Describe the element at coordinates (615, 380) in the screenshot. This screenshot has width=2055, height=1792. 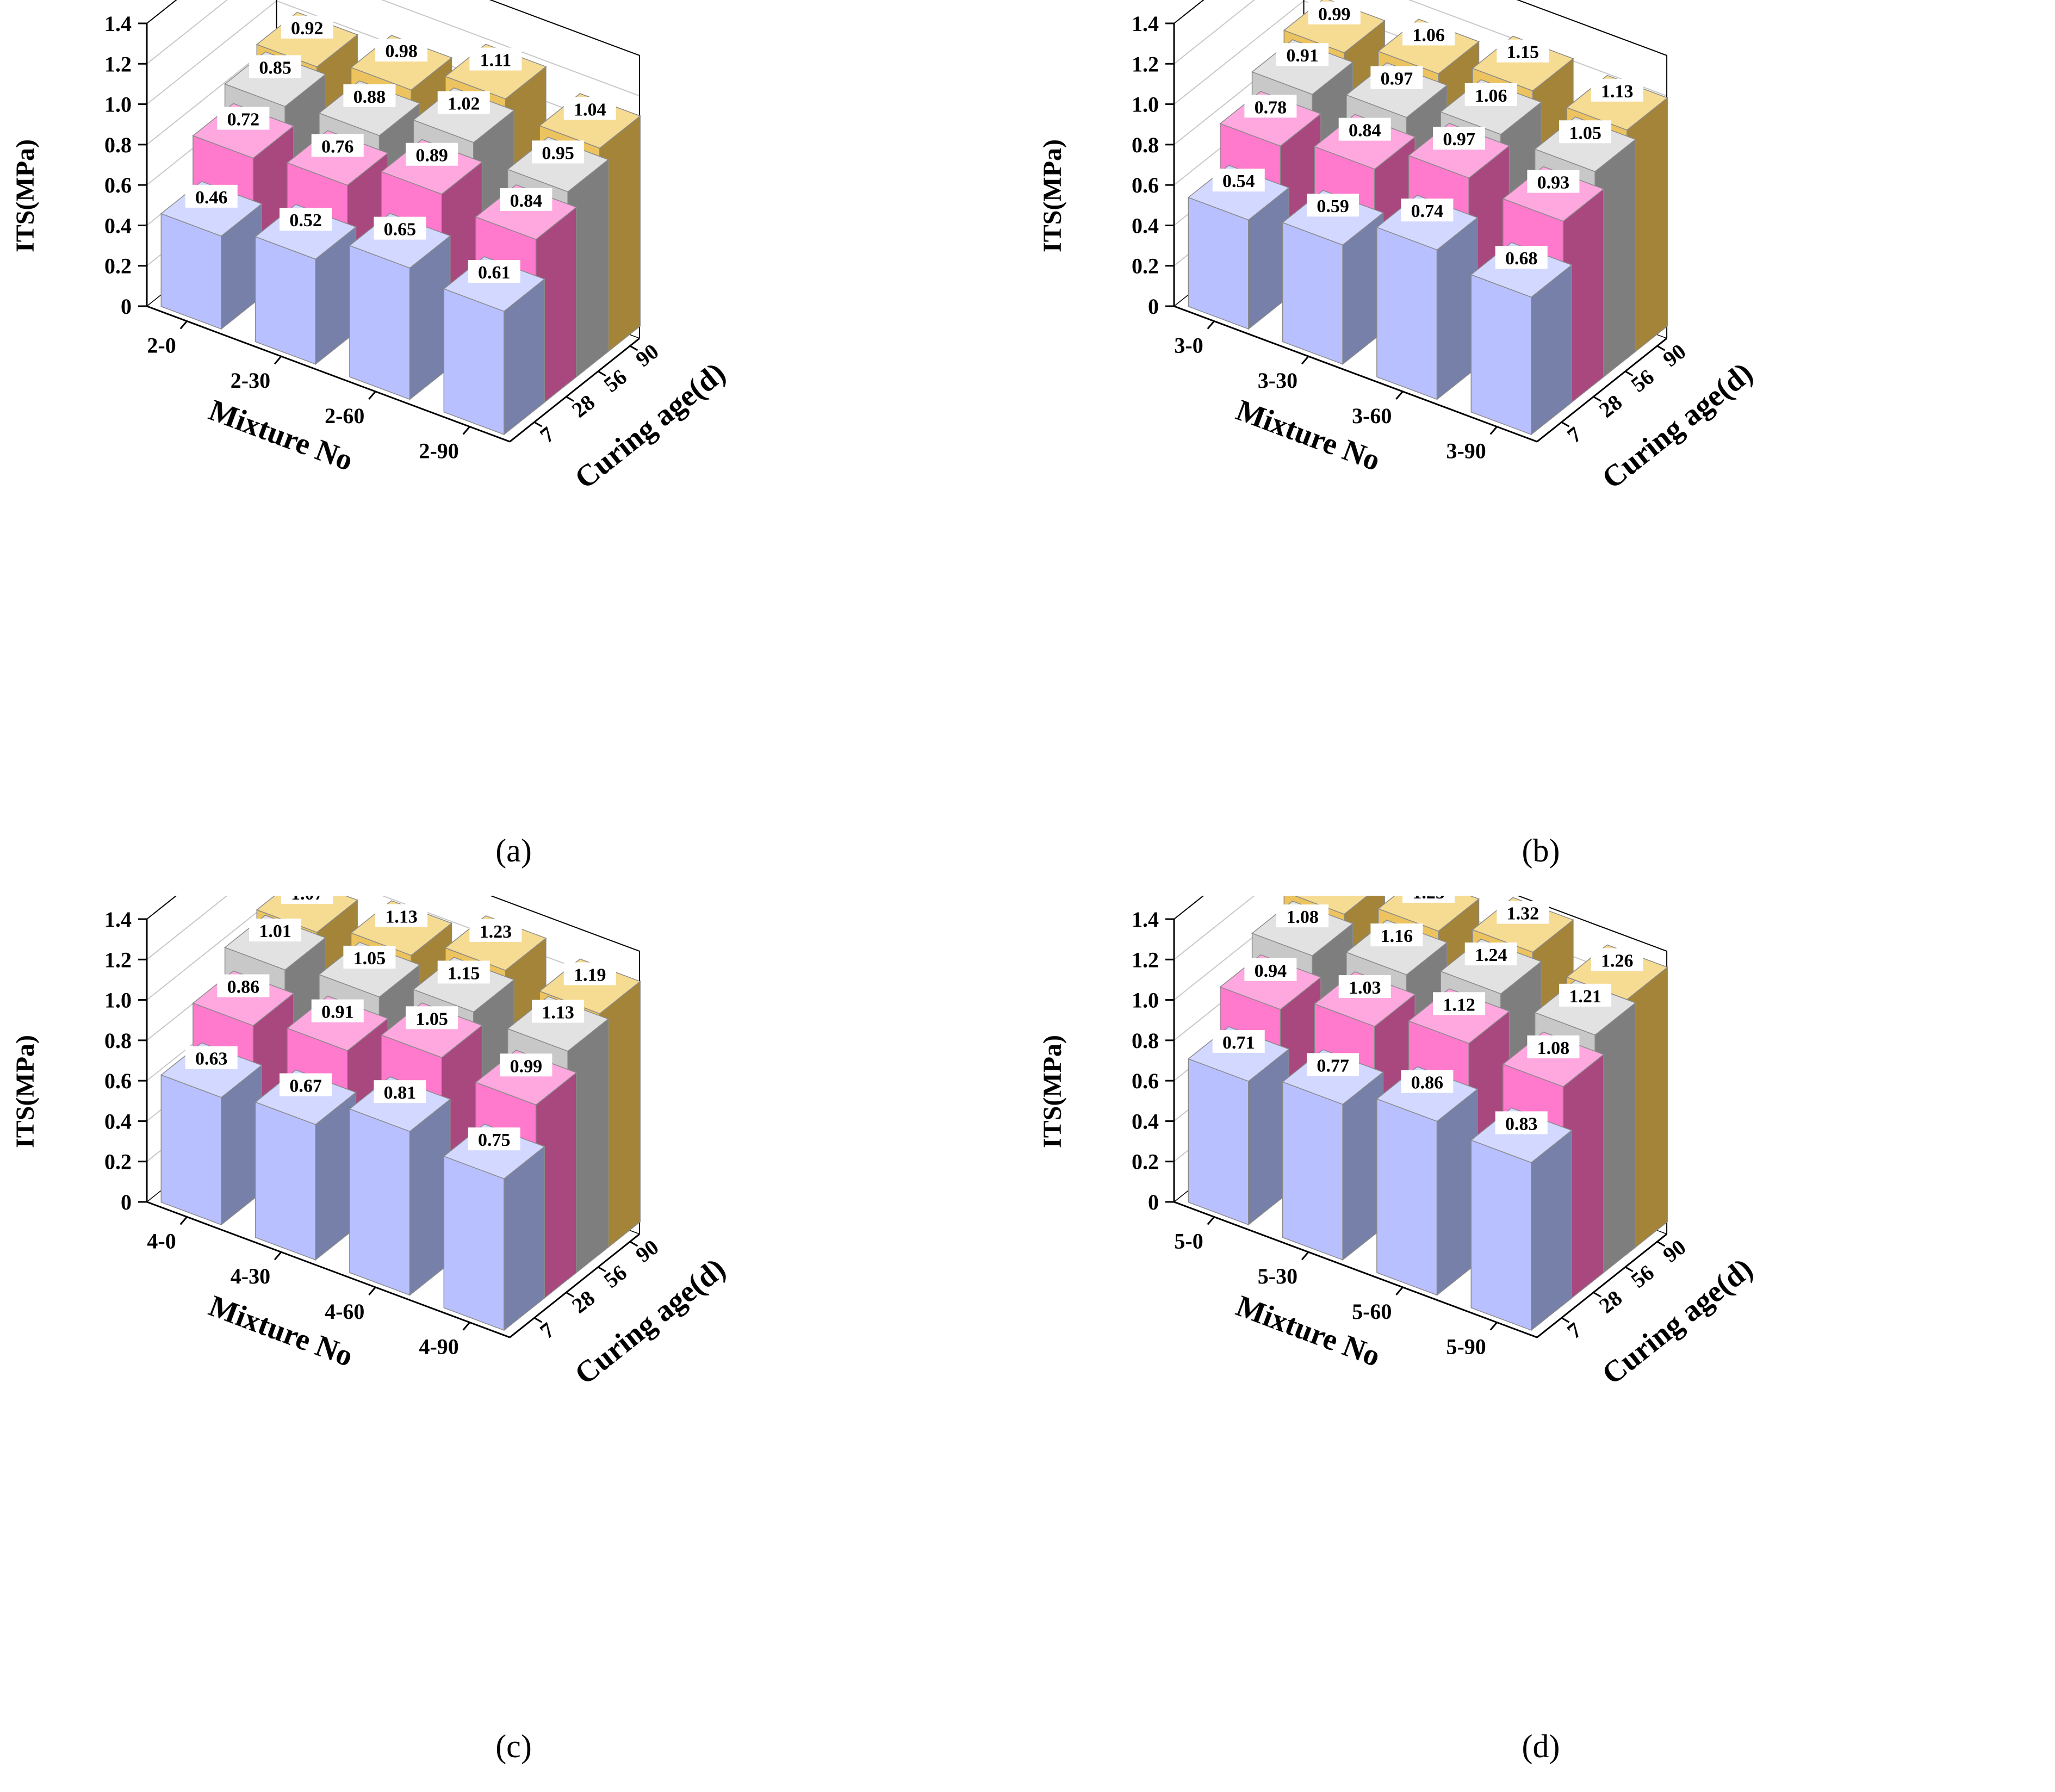
I see `z-tick-label: 56` at that location.